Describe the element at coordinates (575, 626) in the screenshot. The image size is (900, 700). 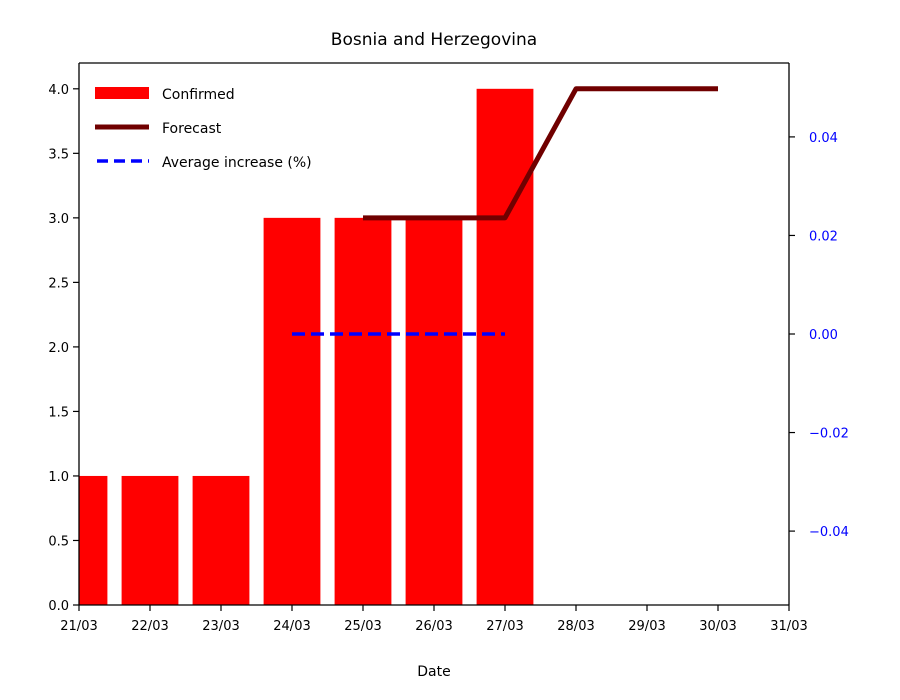
I see `x-tick-label: 28/03` at that location.